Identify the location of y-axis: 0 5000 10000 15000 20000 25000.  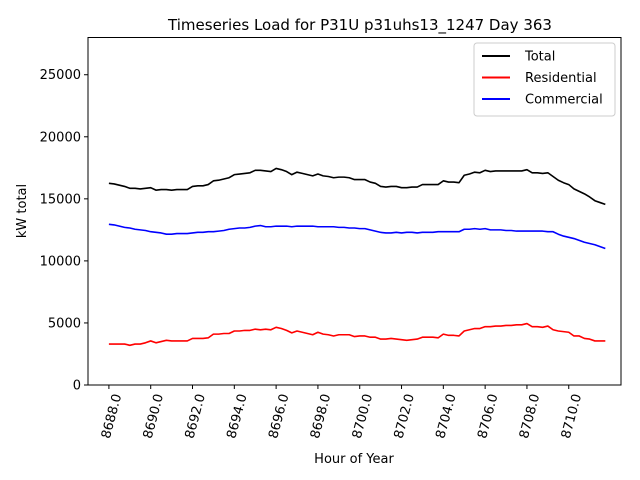
(64, 231).